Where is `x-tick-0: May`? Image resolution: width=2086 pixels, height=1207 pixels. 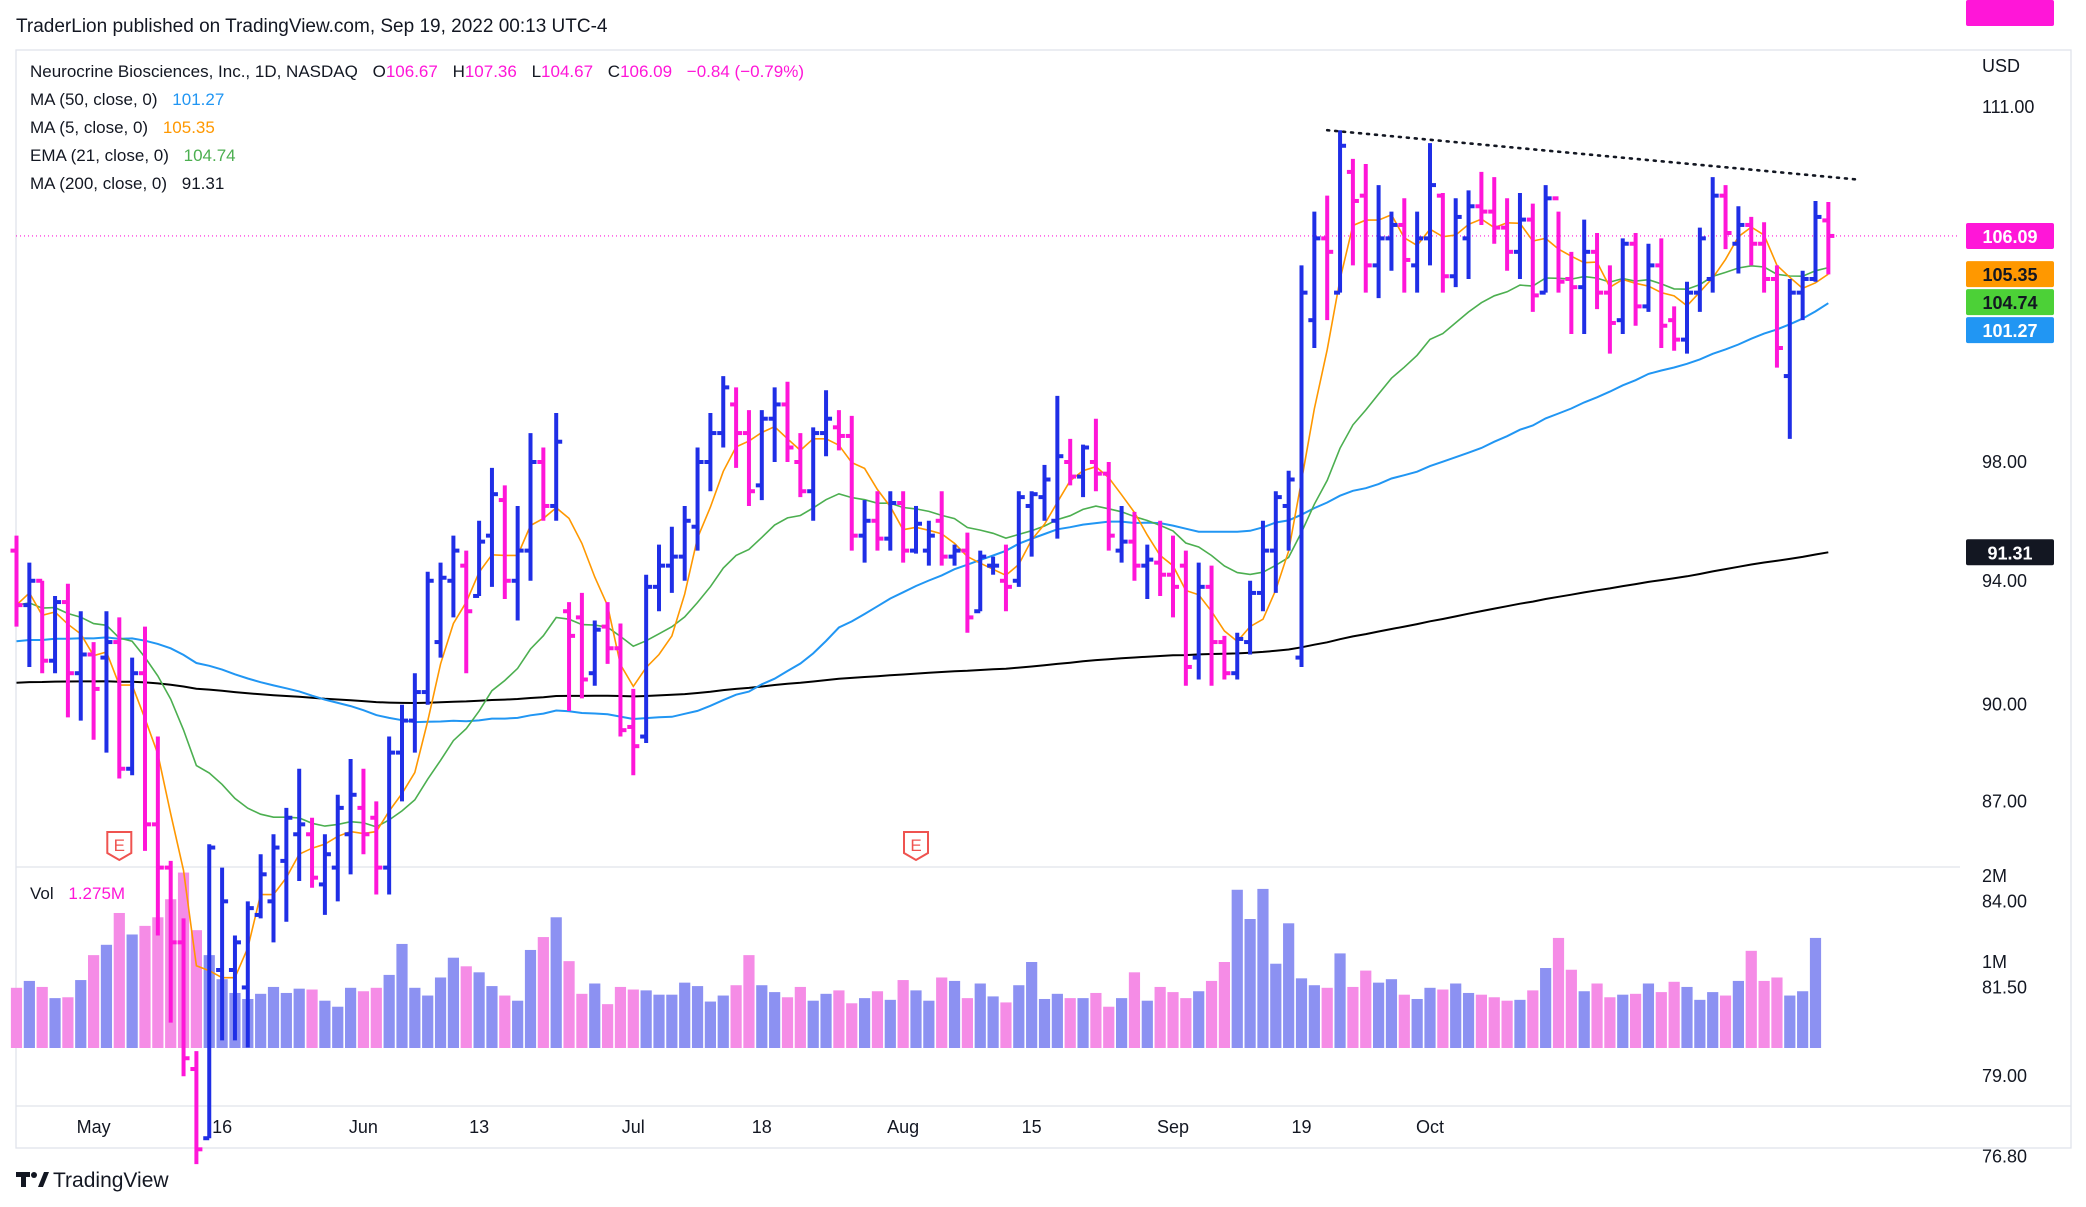
x-tick-0: May is located at coordinates (94, 1127).